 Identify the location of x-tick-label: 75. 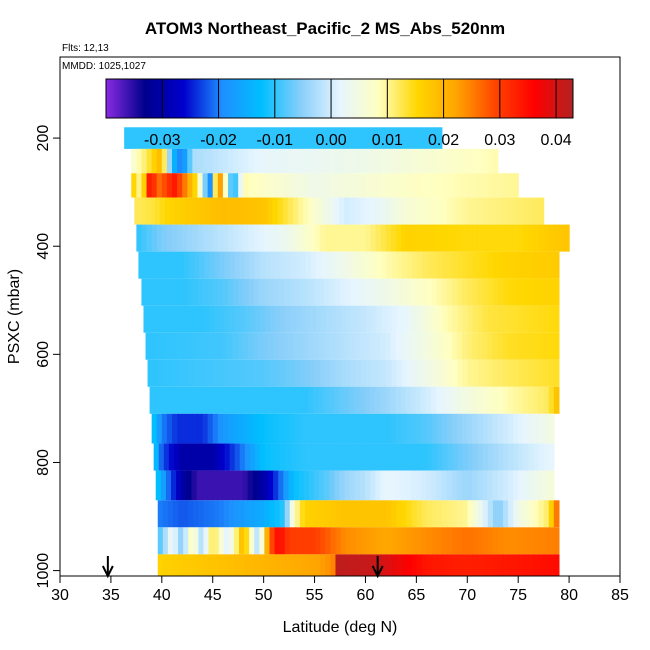
(518, 595).